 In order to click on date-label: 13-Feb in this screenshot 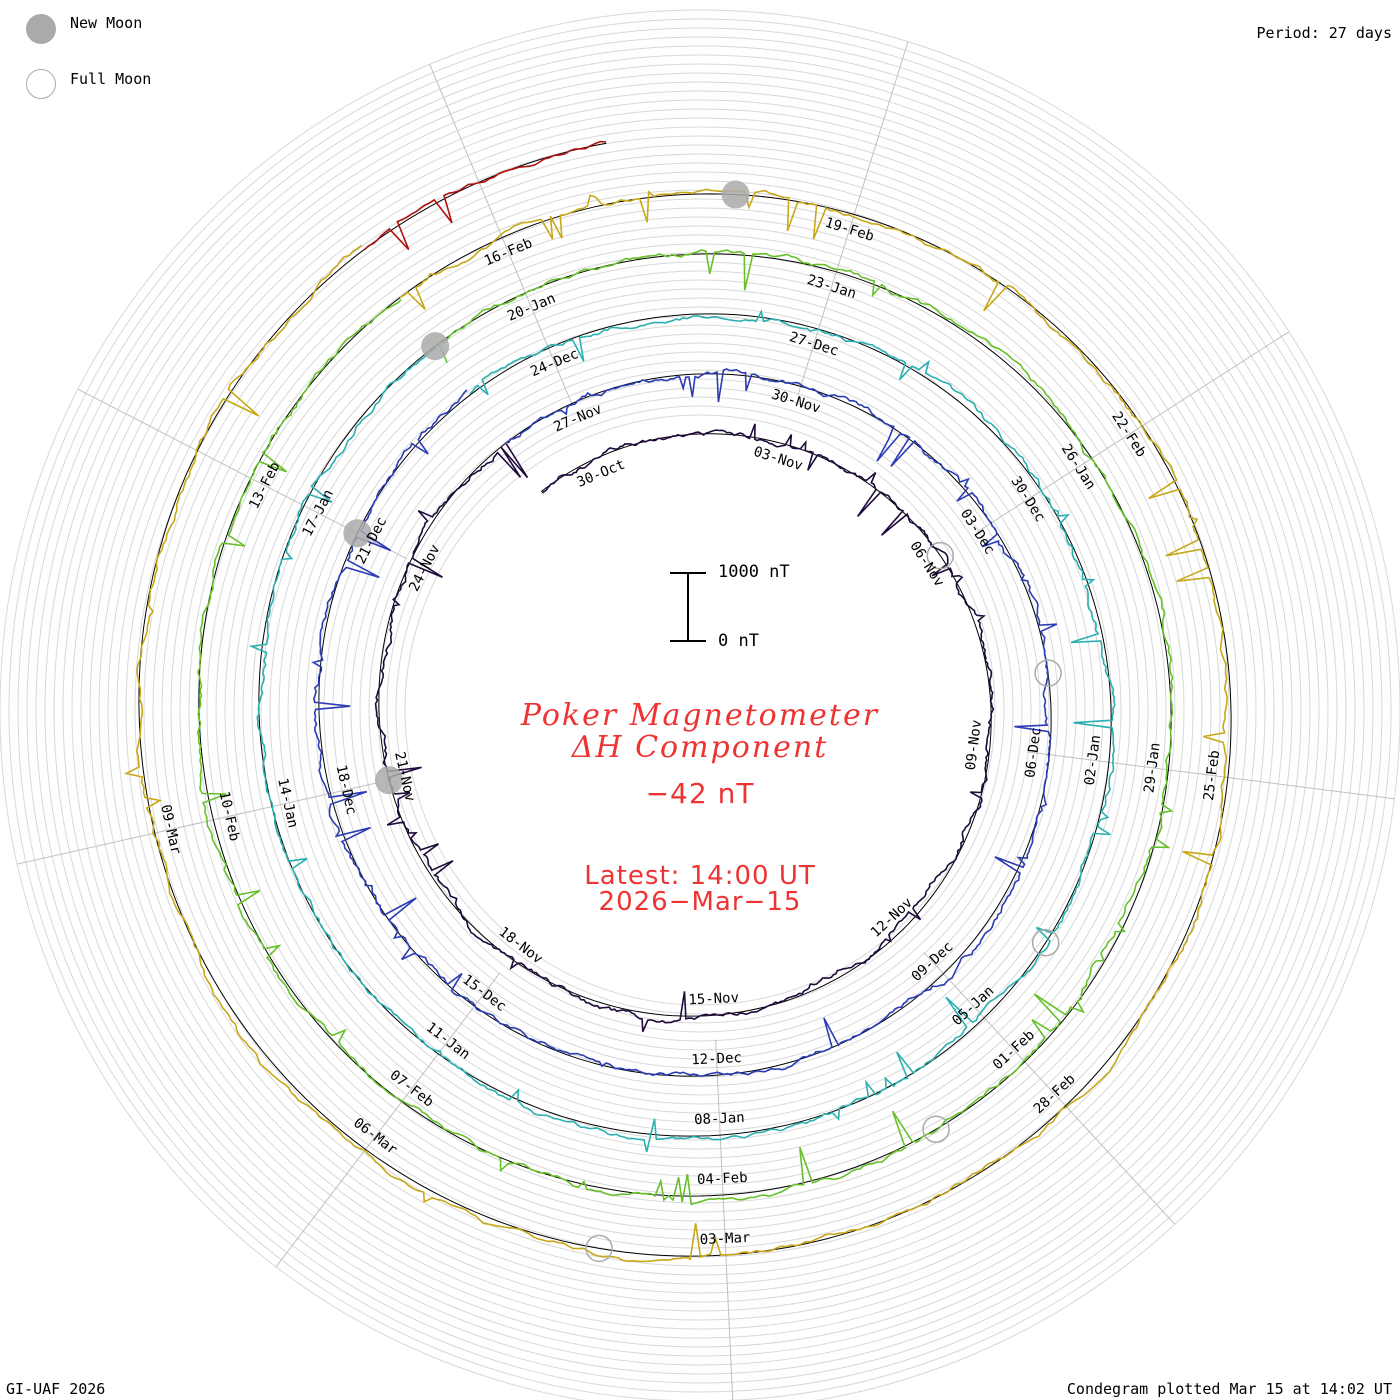, I will do `click(264, 485)`.